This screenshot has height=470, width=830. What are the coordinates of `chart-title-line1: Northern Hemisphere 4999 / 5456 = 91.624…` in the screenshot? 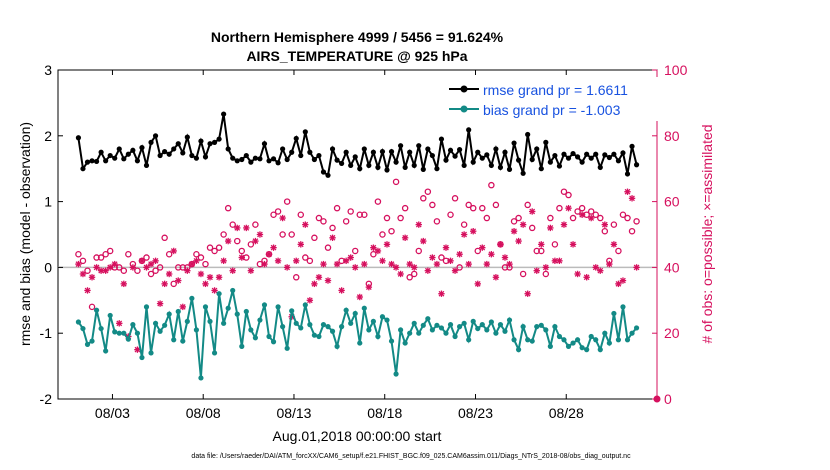 It's located at (357, 37).